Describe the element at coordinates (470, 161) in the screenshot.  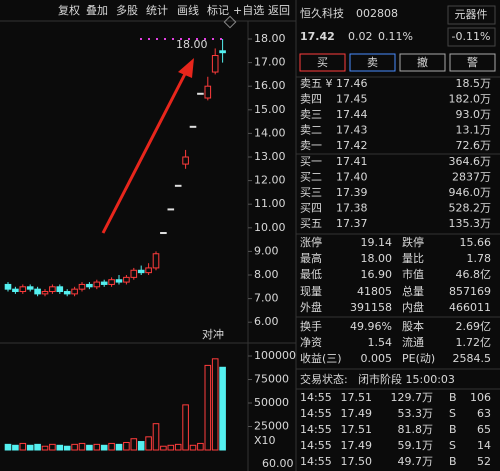
I see `book-volume: 364.6万` at that location.